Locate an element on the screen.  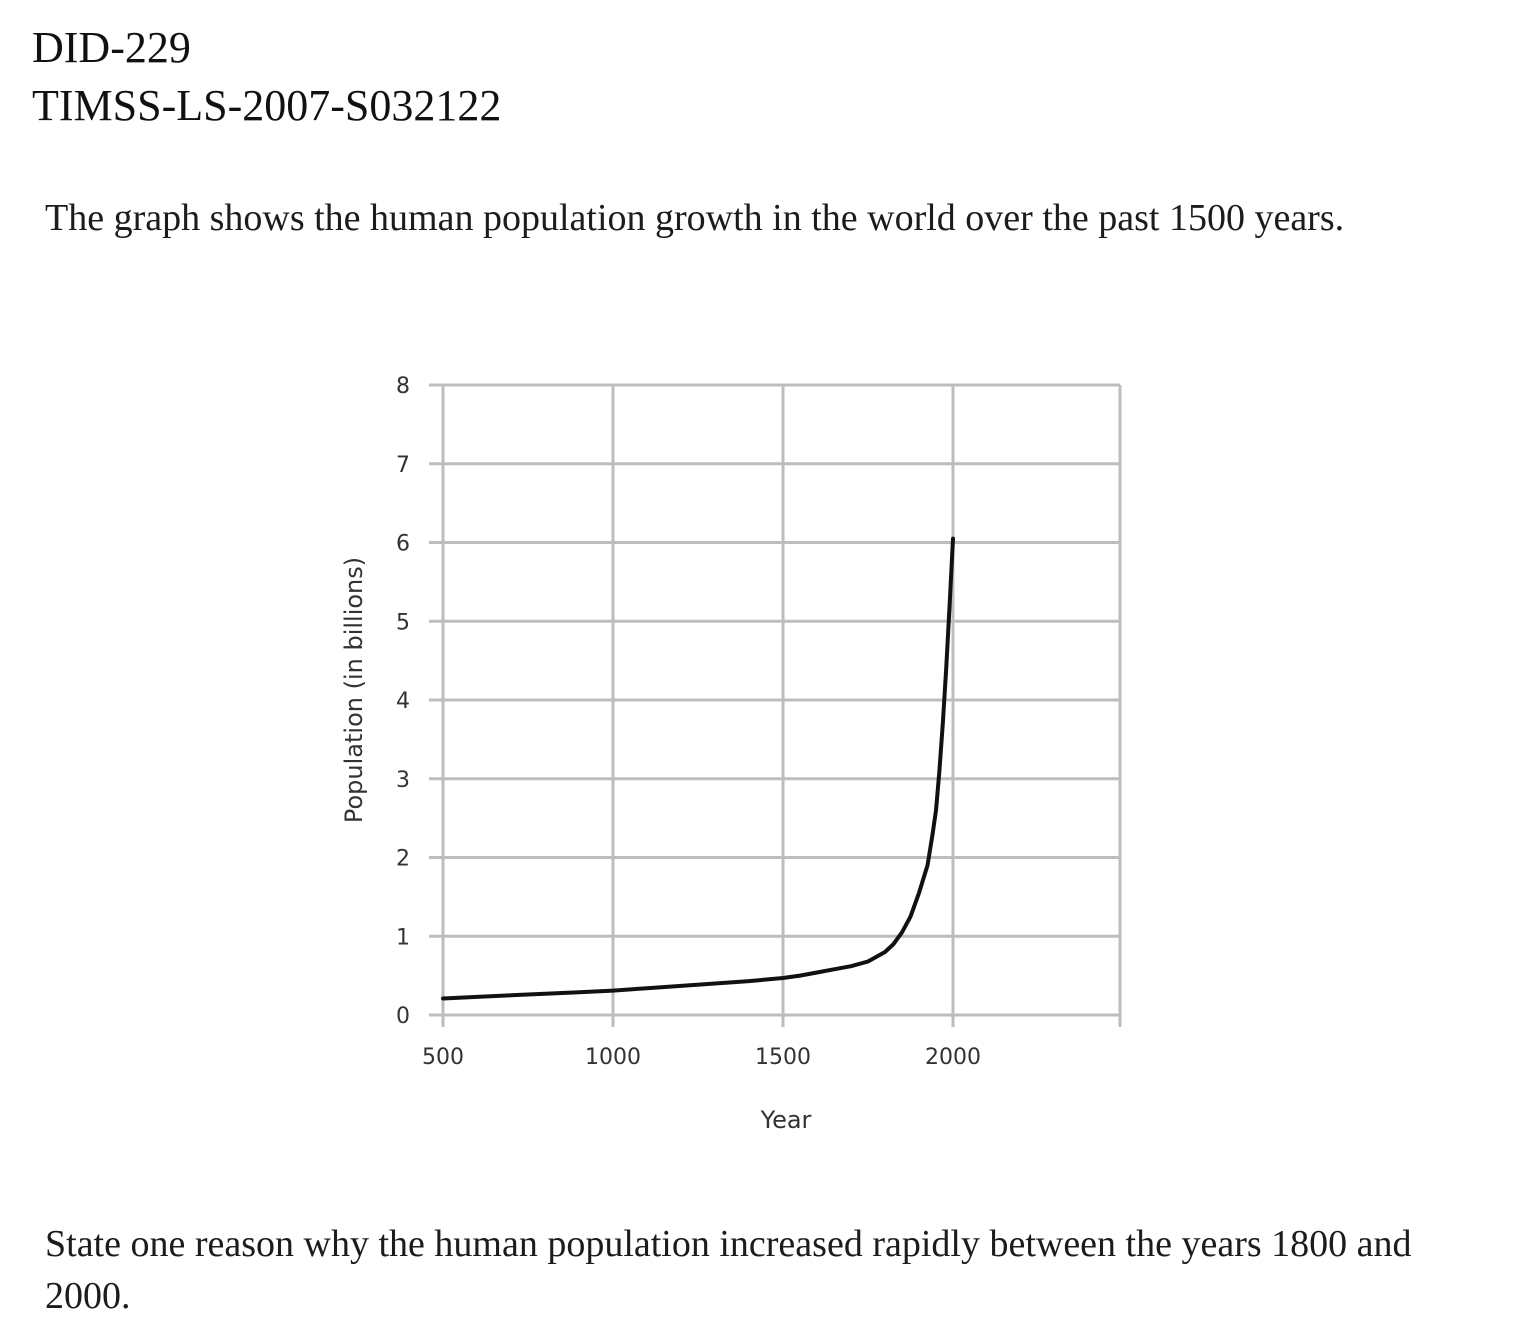
x-axis-label: Year is located at coordinates (786, 1120).